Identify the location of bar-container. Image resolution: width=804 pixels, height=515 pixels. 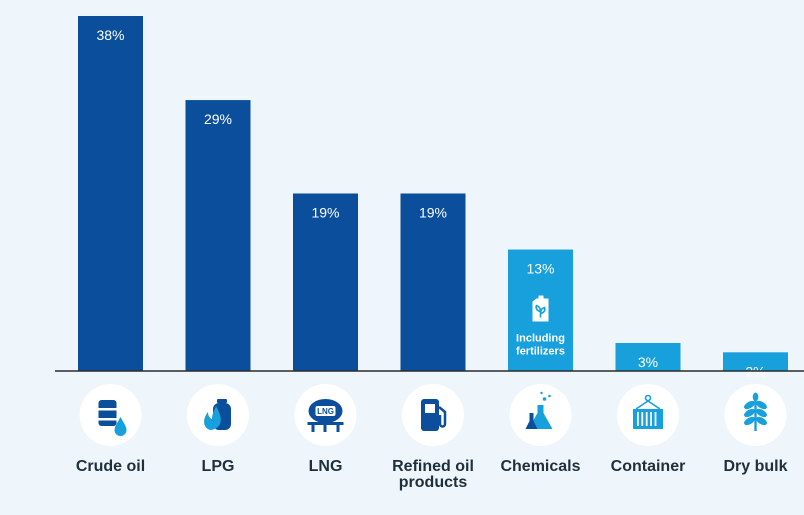
(648, 356).